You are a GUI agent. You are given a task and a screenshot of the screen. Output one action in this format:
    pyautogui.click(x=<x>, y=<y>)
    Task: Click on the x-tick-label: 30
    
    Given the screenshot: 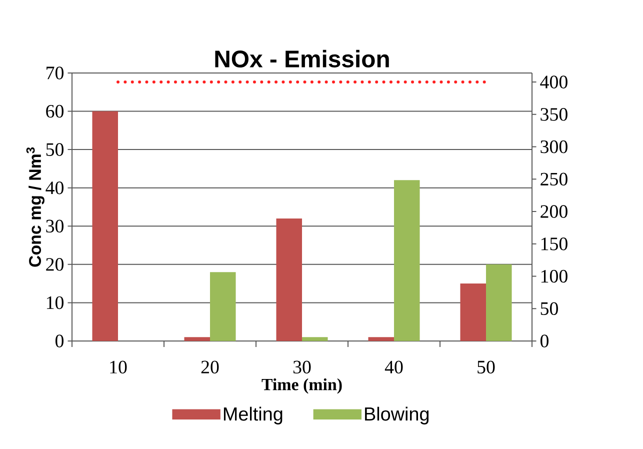 What is the action you would take?
    pyautogui.click(x=302, y=367)
    